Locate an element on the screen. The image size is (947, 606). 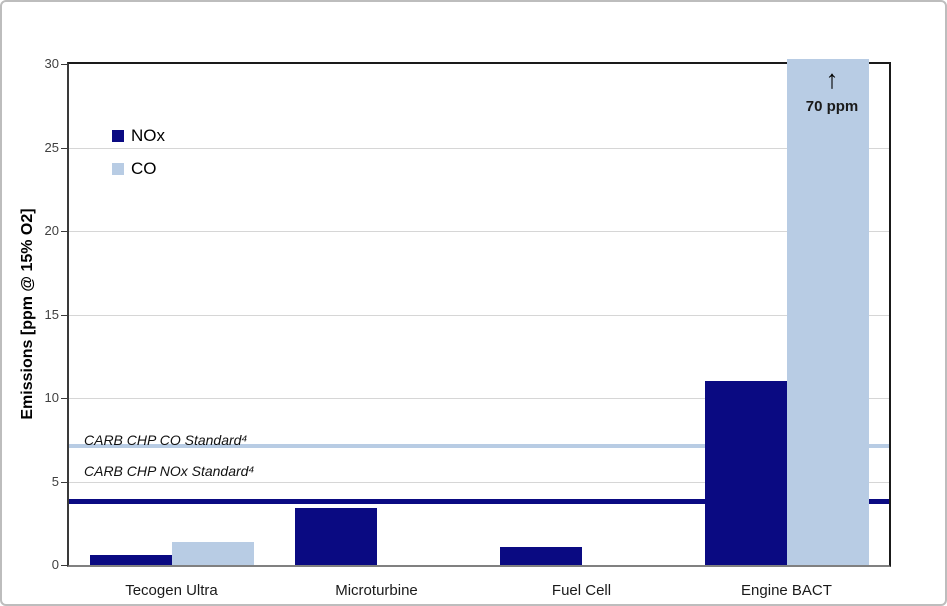
ref-line-carb-chp-nox-standard- is located at coordinates (479, 502).